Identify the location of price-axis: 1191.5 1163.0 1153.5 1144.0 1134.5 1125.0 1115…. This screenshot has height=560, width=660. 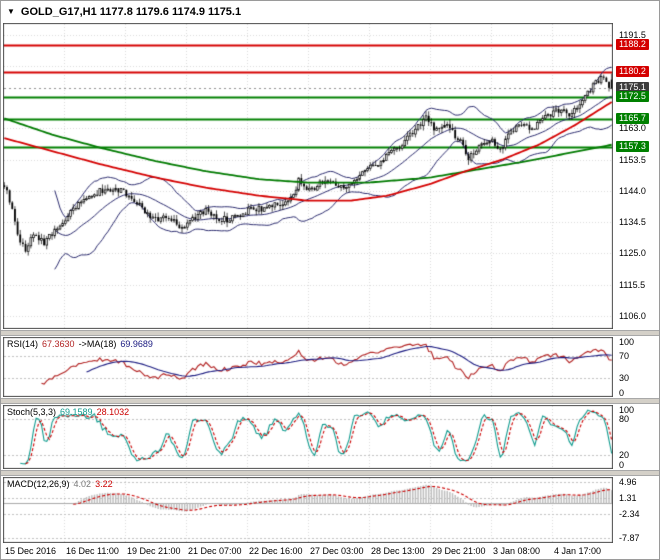
(637, 176).